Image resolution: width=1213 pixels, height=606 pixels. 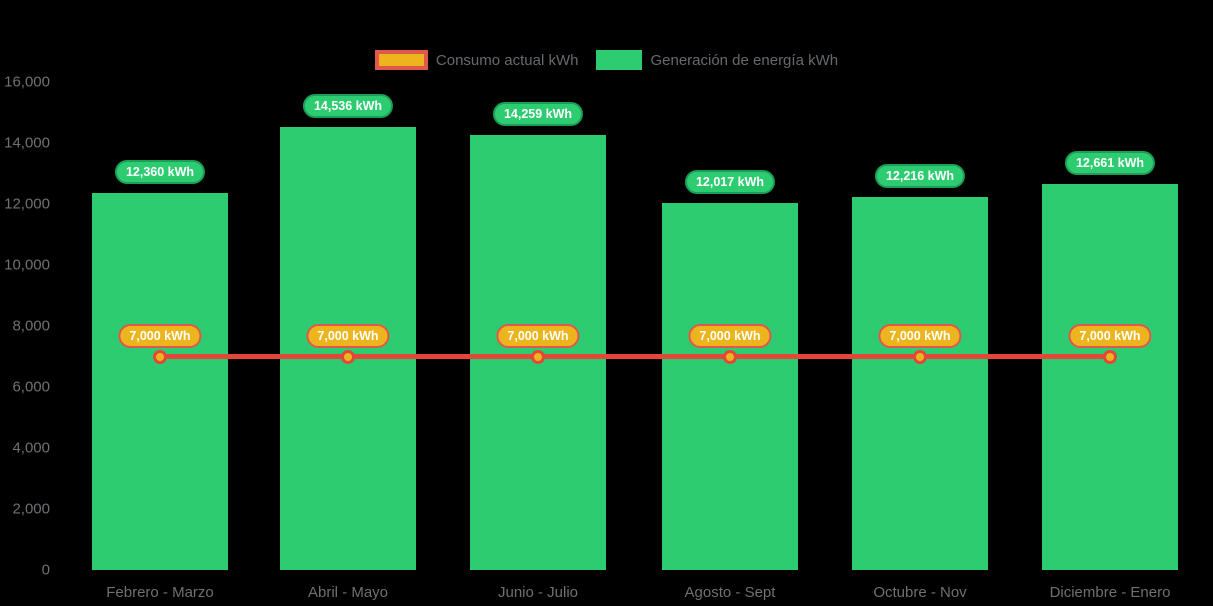 What do you see at coordinates (348, 105) in the screenshot?
I see `generacion-value-pill: 14,536 kWh` at bounding box center [348, 105].